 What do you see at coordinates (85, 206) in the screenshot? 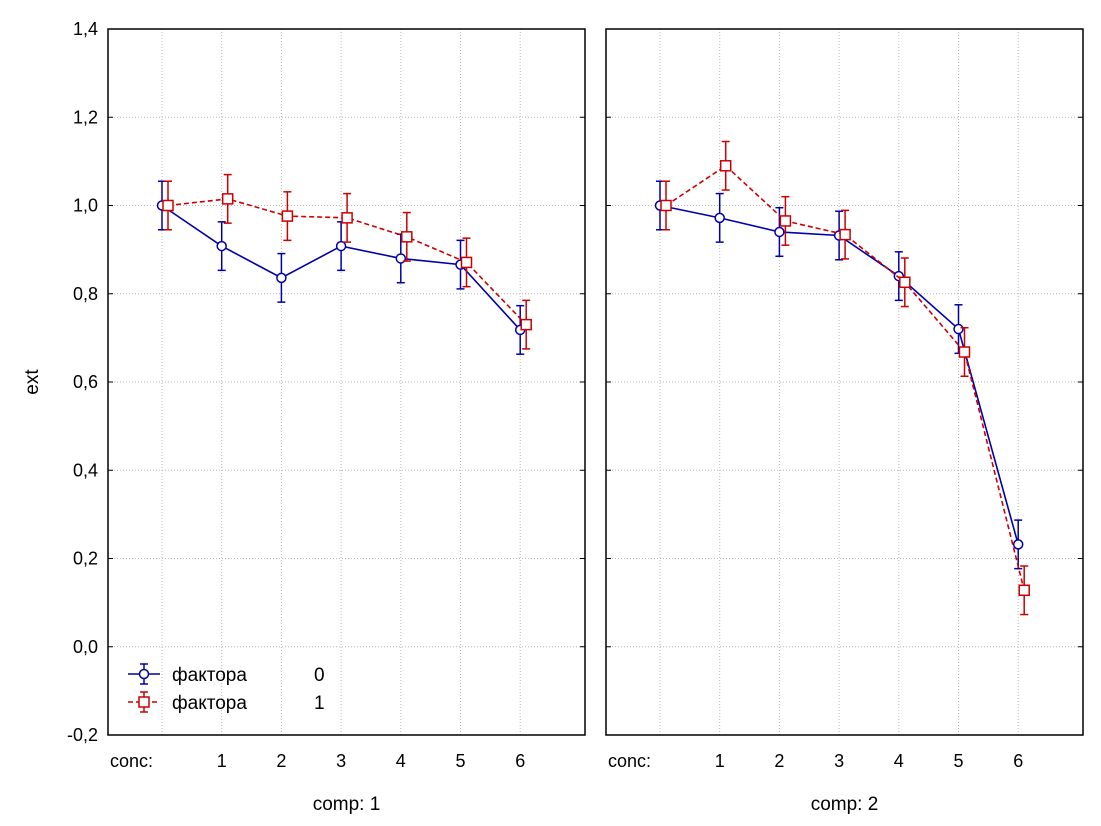
I see `y-tick-label: 1,0` at bounding box center [85, 206].